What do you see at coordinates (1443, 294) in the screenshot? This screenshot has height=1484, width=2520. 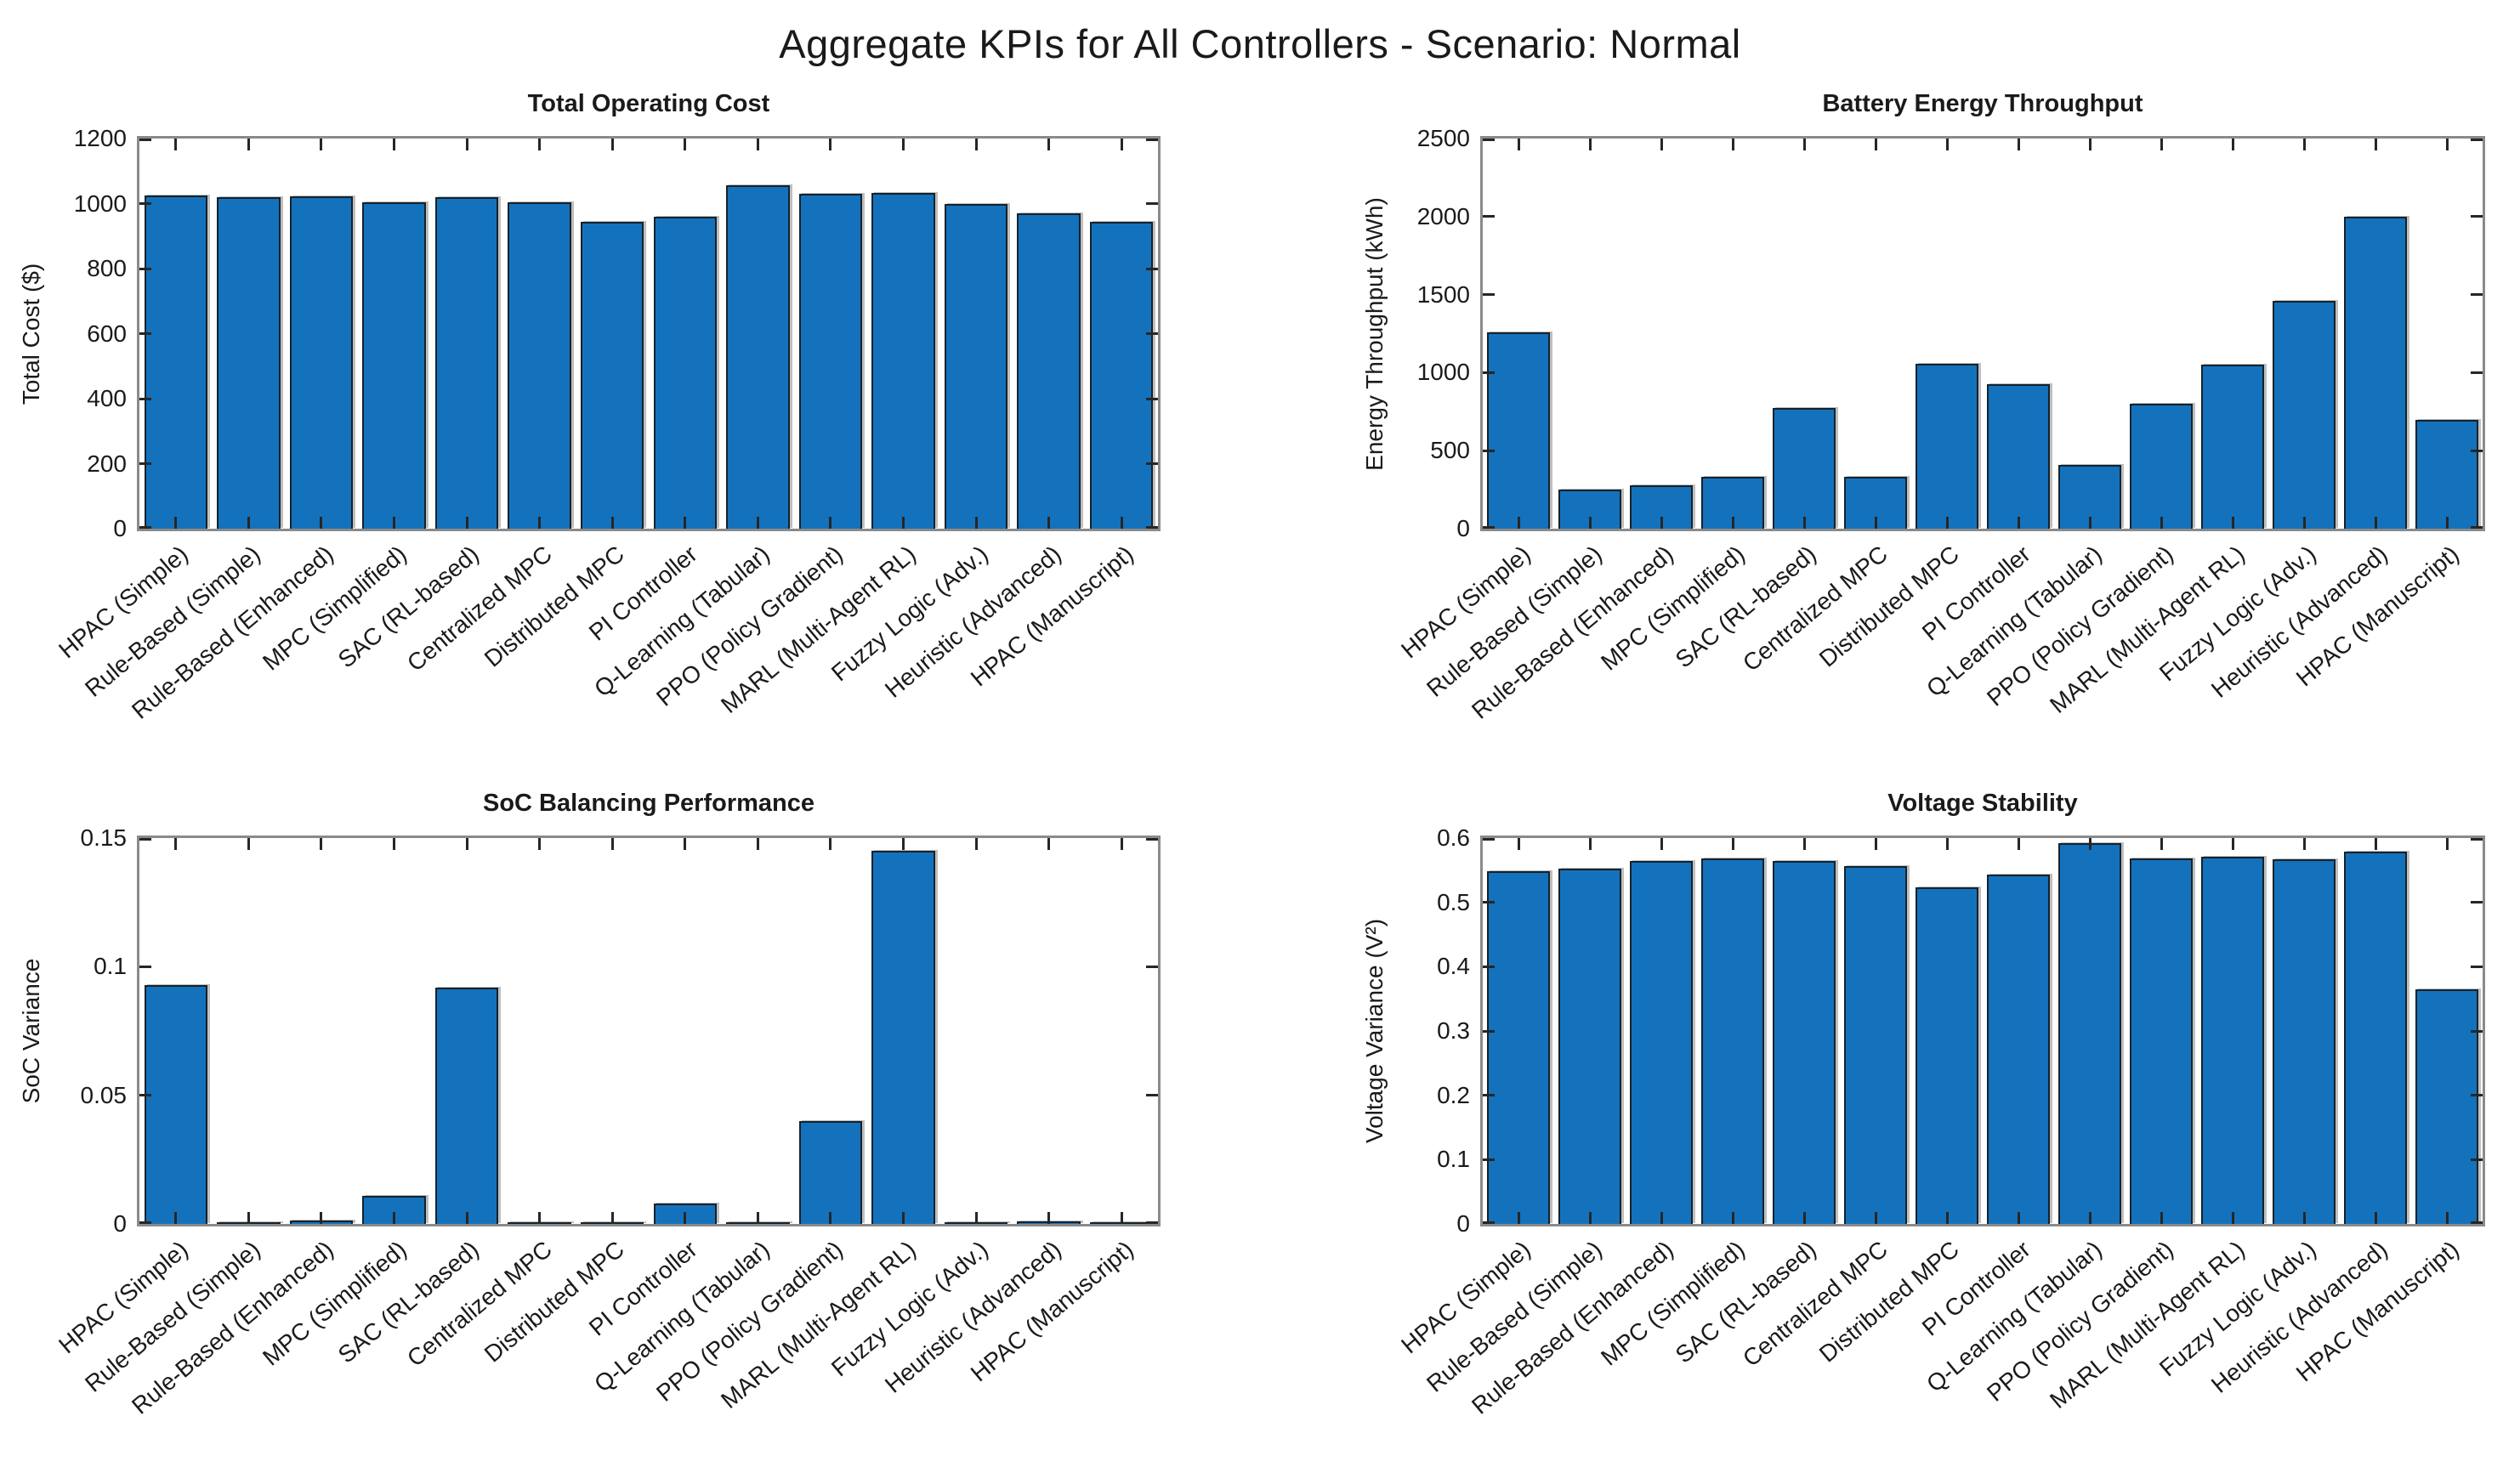 I see `y-tick-label: 1500` at bounding box center [1443, 294].